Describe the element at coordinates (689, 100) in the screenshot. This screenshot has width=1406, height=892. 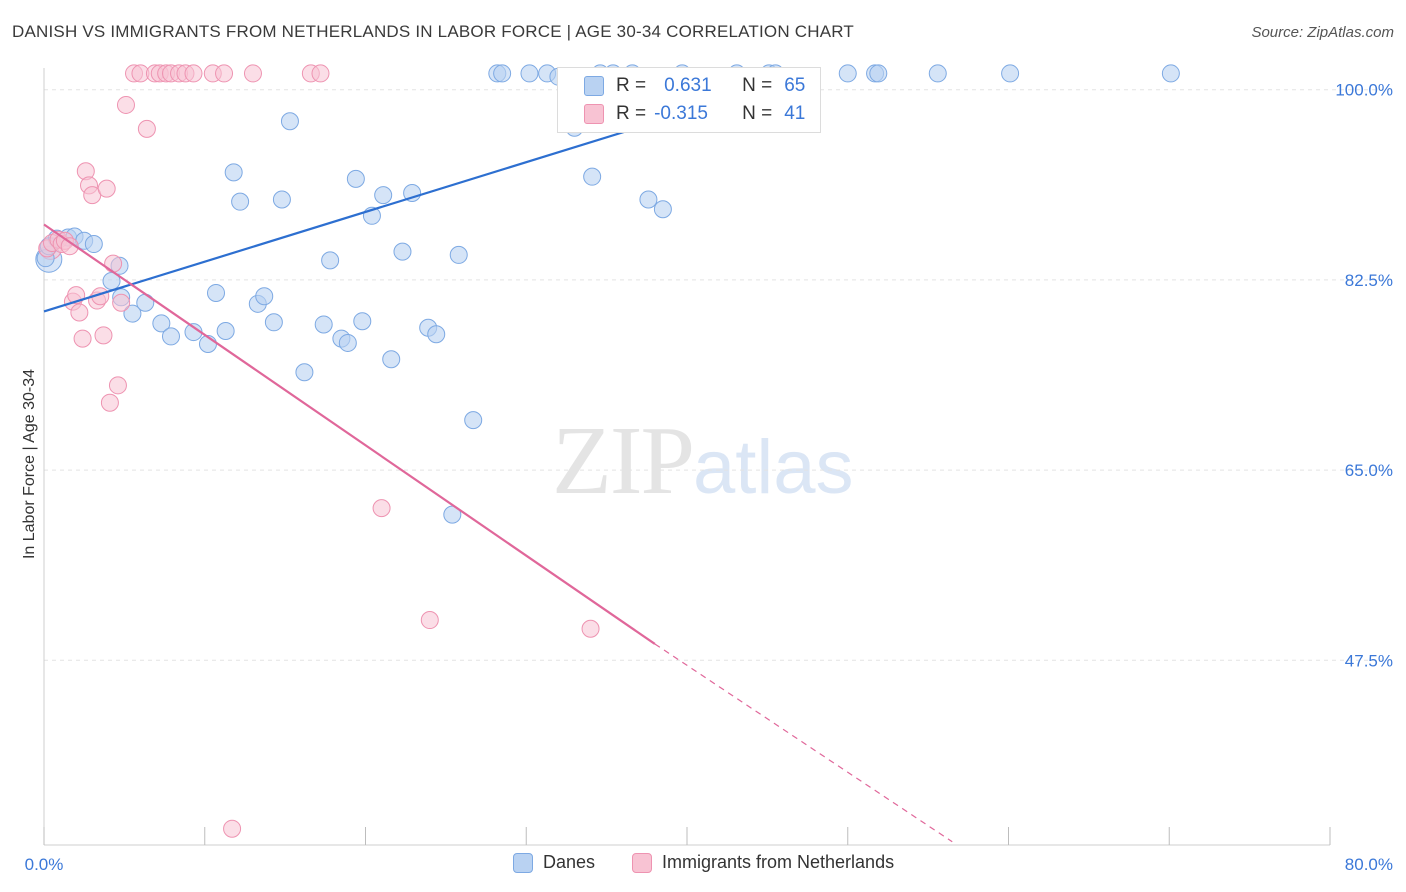
I see `correlation-legend: R = 0.631 N = 65 R = -0.315 N = 41` at that location.